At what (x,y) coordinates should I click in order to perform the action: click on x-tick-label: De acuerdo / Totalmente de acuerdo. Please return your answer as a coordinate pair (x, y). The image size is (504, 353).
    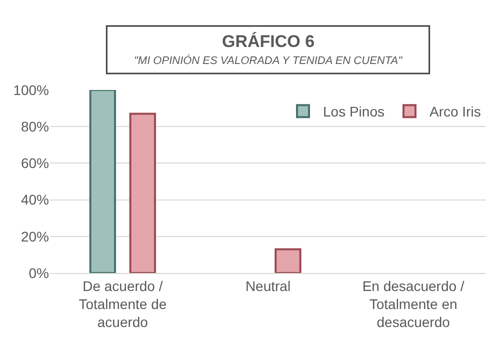
    Looking at the image, I should click on (122, 304).